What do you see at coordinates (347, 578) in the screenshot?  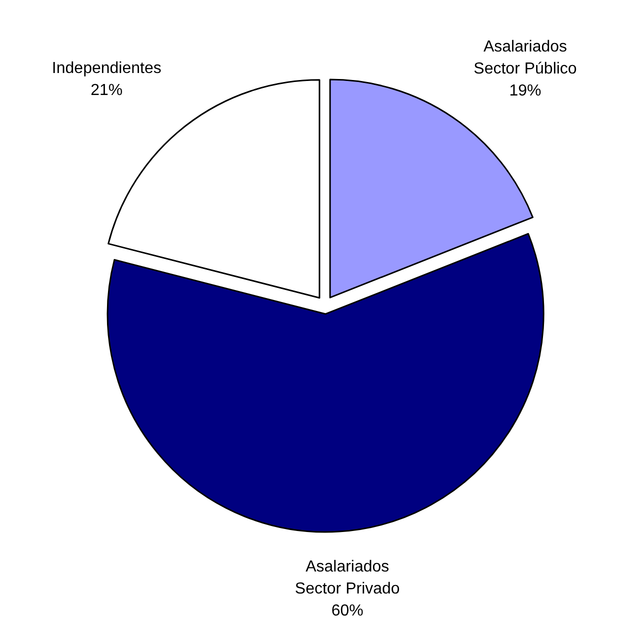 I see `slice-label: Asalariados Sector Privado` at bounding box center [347, 578].